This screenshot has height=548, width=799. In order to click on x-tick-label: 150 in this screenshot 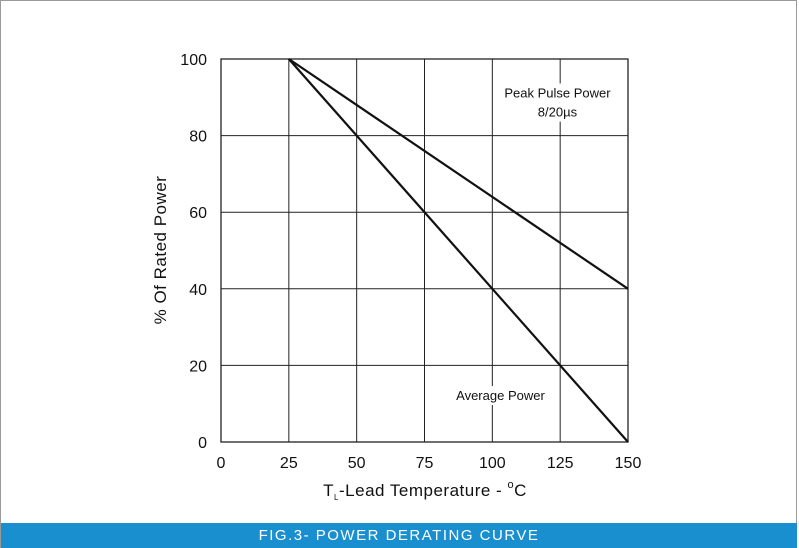, I will do `click(628, 463)`.